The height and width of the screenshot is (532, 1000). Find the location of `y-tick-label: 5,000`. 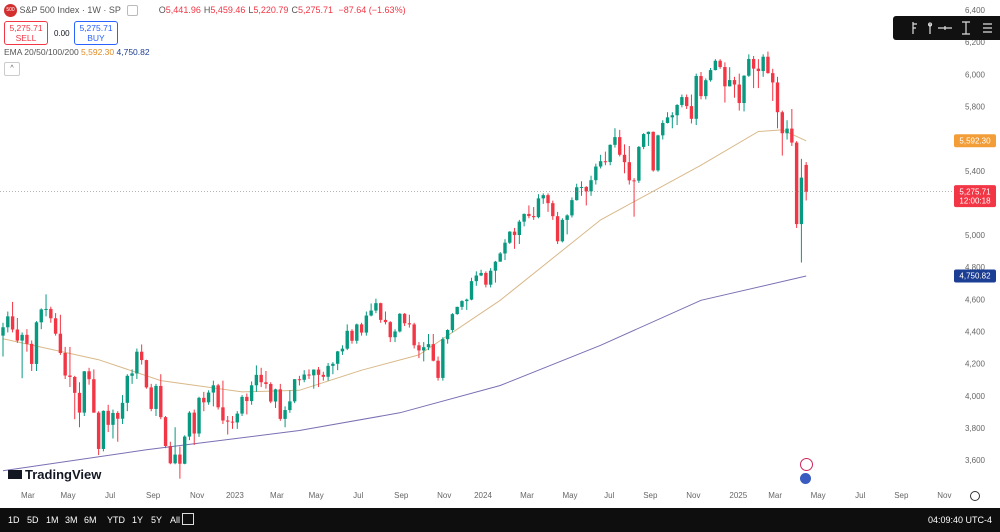

y-tick-label: 5,000 is located at coordinates (975, 235).